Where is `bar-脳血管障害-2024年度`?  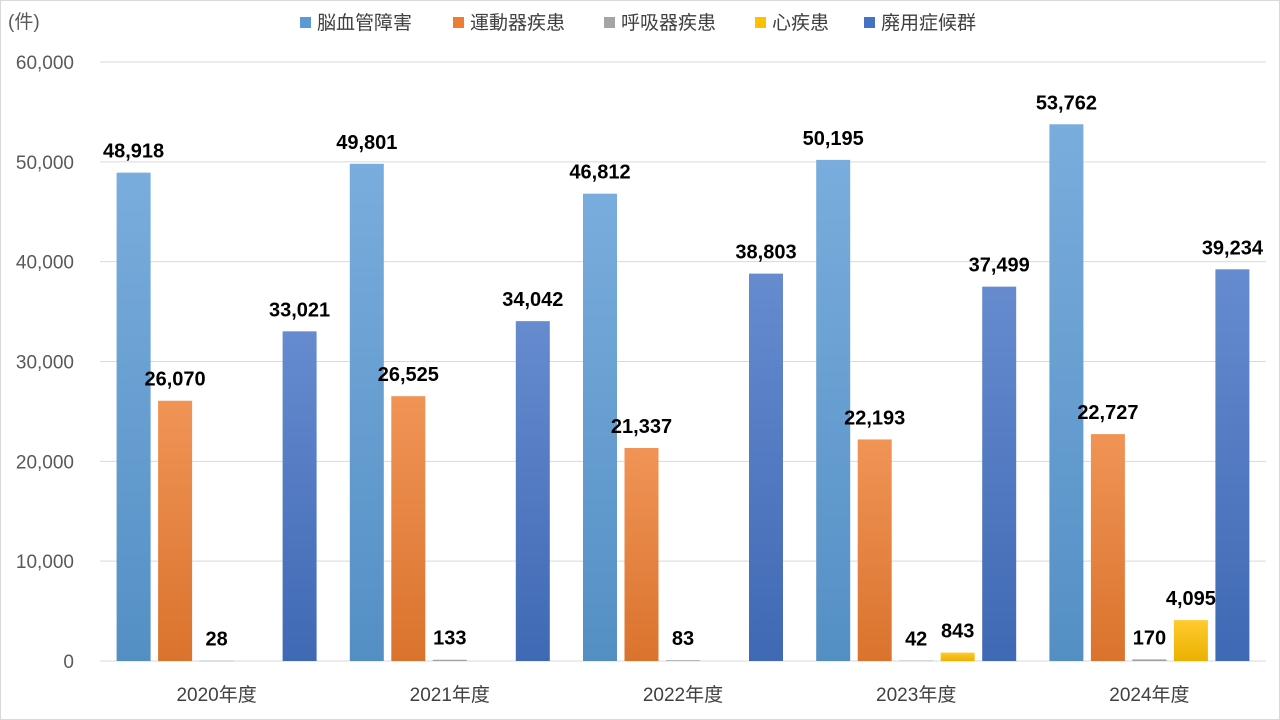
bar-脳血管障害-2024年度 is located at coordinates (1066, 393).